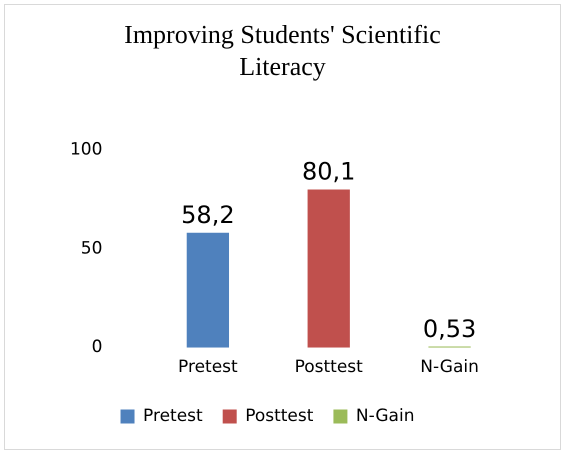  Describe the element at coordinates (385, 416) in the screenshot. I see `legend-label: N-Gain` at that location.